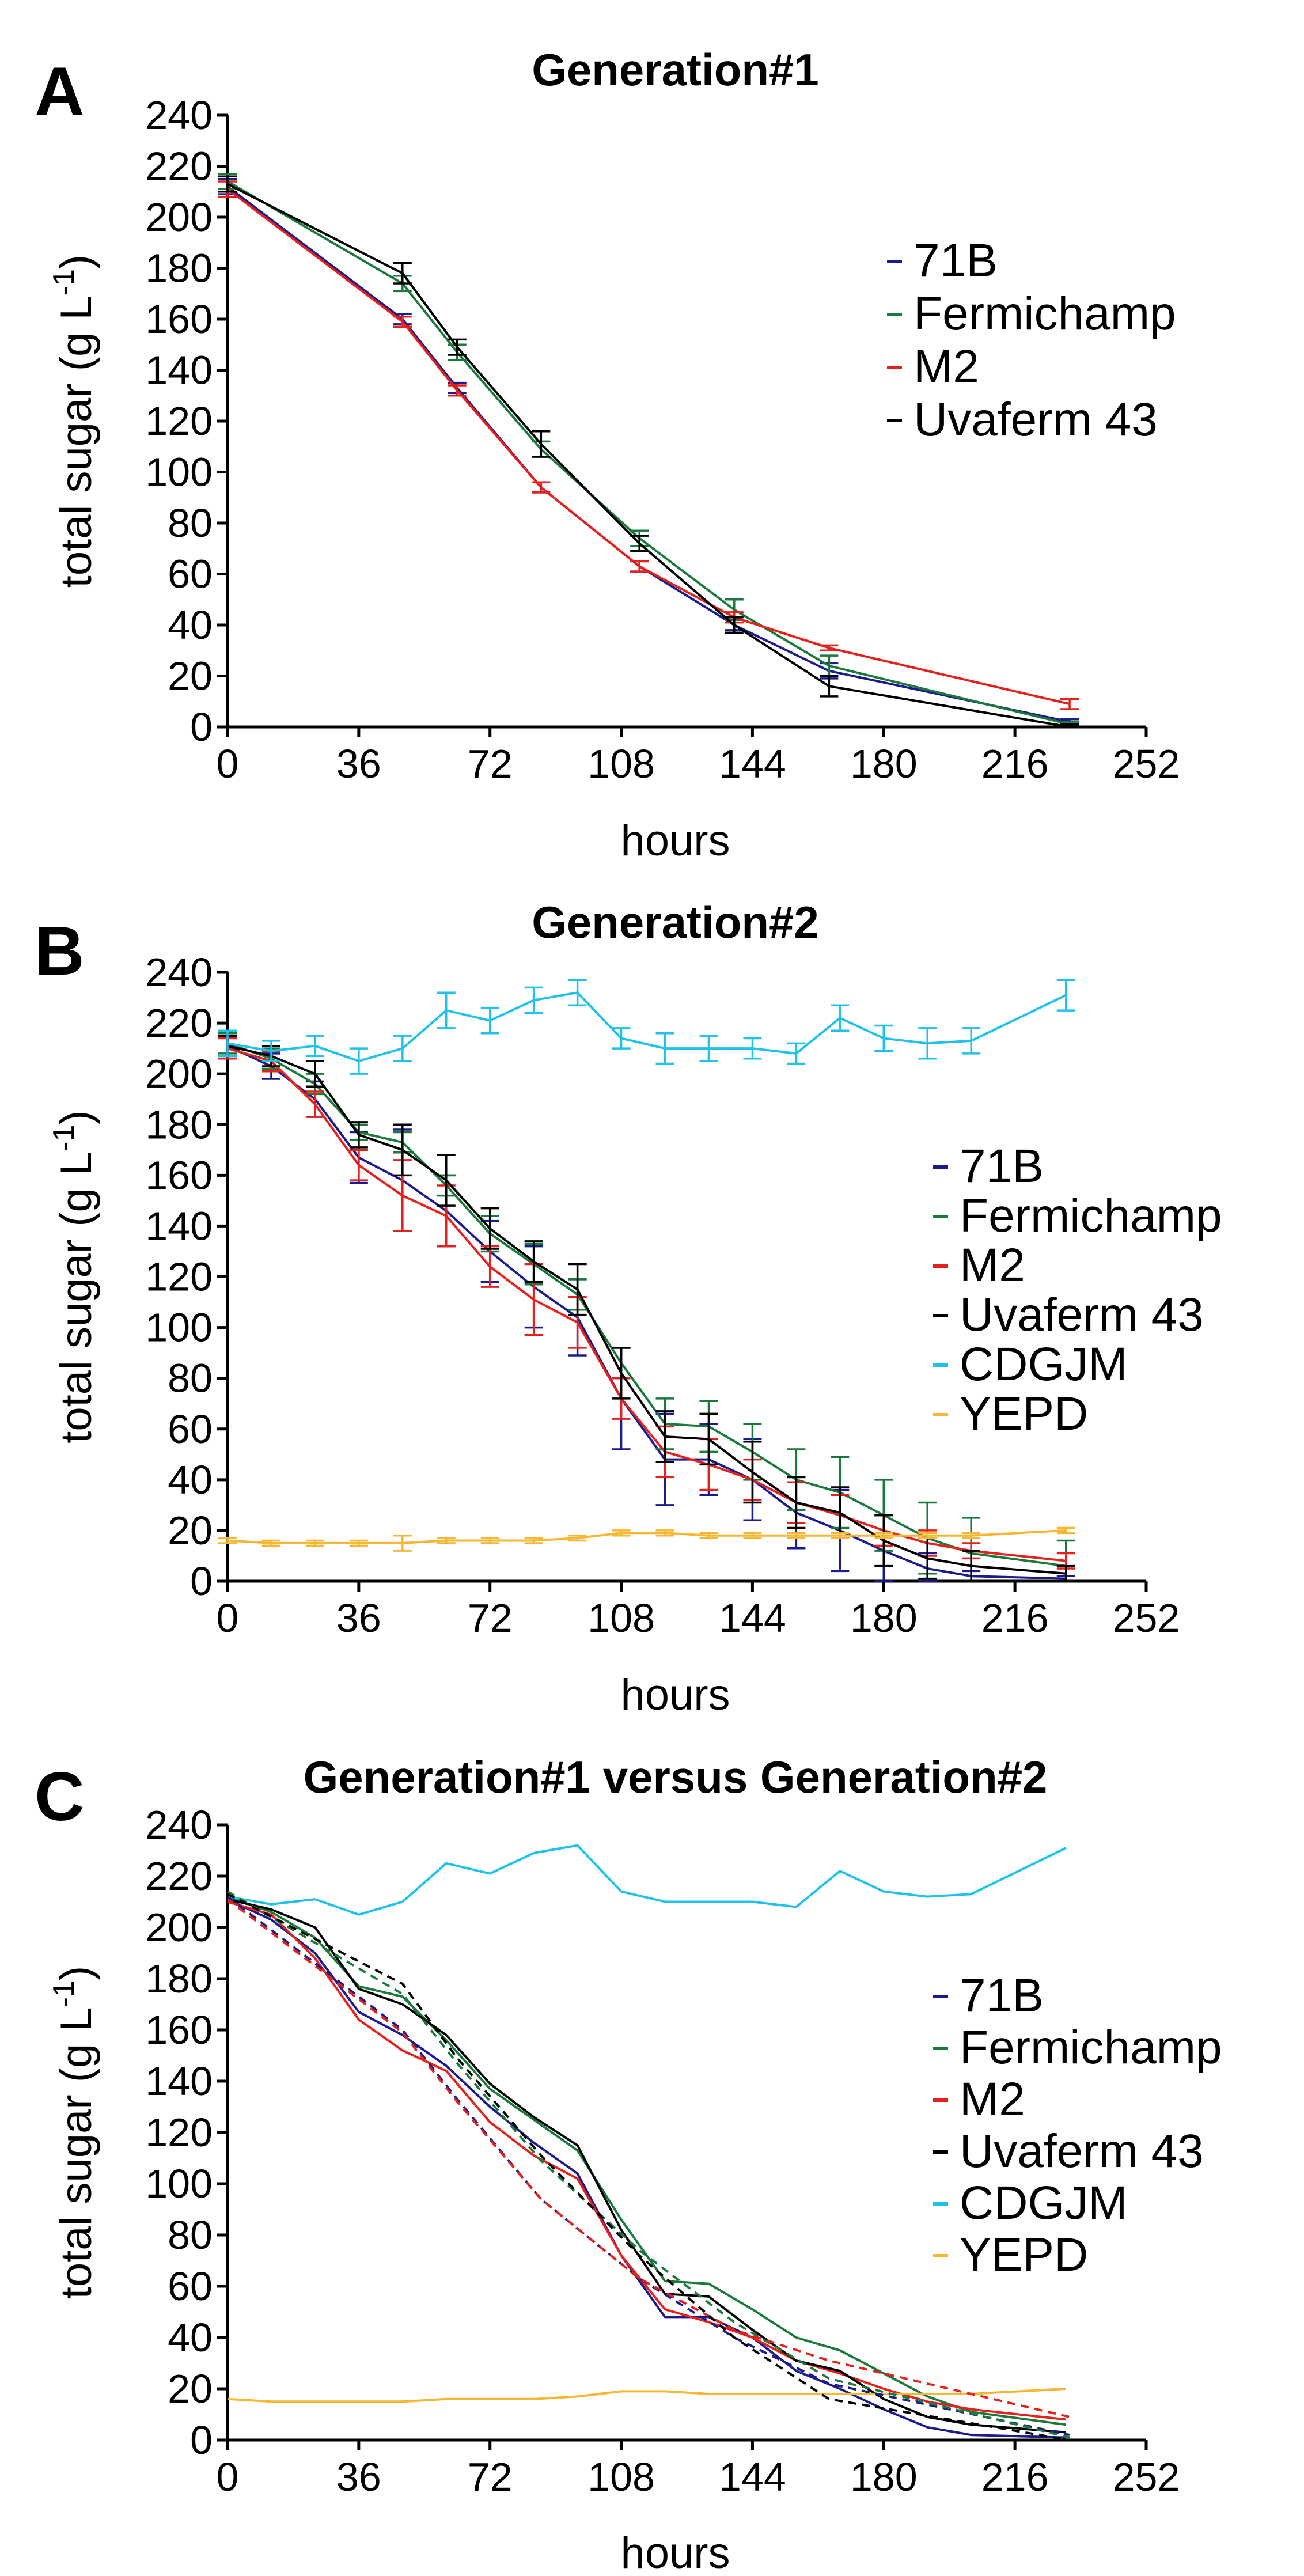 The image size is (1304, 2576). I want to click on chart-title: Generation#1, so click(675, 69).